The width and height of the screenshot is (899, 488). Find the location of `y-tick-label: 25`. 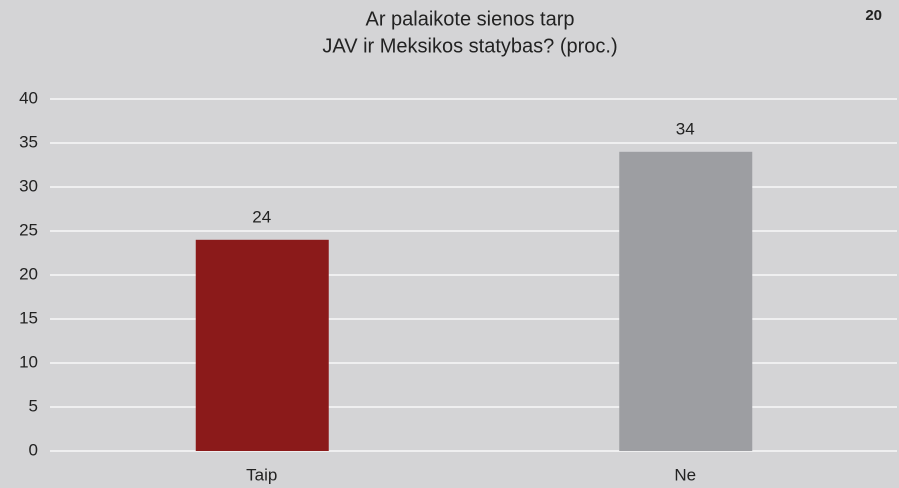

y-tick-label: 25 is located at coordinates (28, 229).